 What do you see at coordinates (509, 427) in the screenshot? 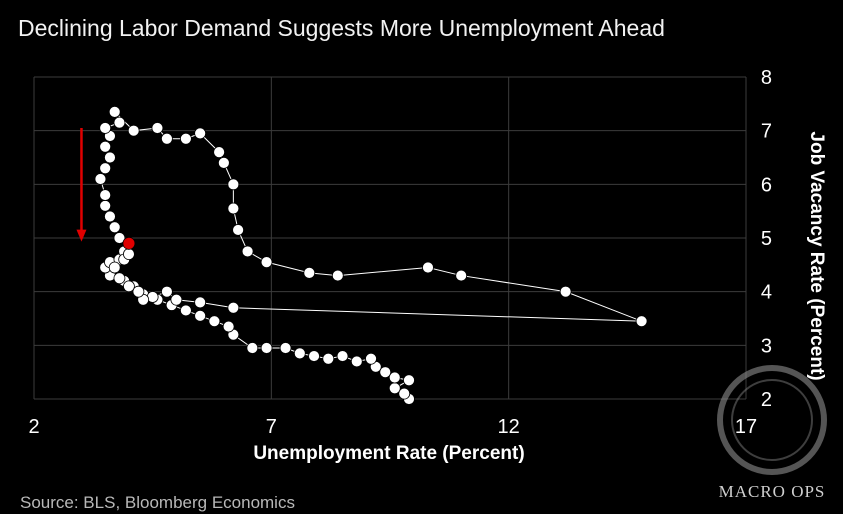
I see `x-tick-label: 12` at bounding box center [509, 427].